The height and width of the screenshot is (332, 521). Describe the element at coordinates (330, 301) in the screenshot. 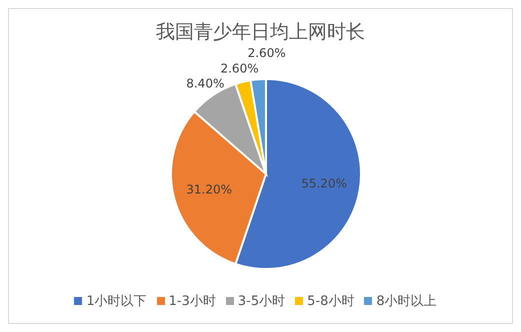

I see `legend-label: 5-8小时` at that location.